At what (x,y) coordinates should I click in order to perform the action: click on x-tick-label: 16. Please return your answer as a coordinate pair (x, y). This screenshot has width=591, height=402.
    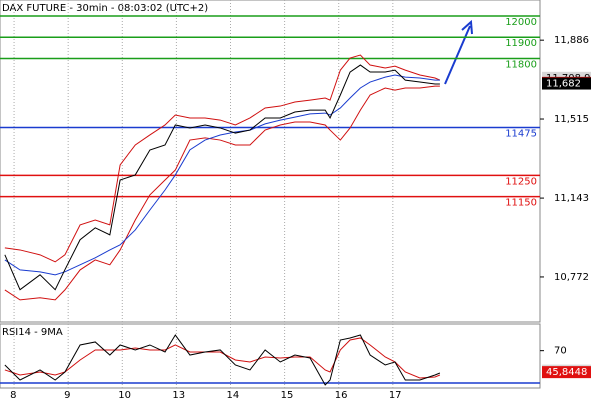
    Looking at the image, I should click on (341, 395).